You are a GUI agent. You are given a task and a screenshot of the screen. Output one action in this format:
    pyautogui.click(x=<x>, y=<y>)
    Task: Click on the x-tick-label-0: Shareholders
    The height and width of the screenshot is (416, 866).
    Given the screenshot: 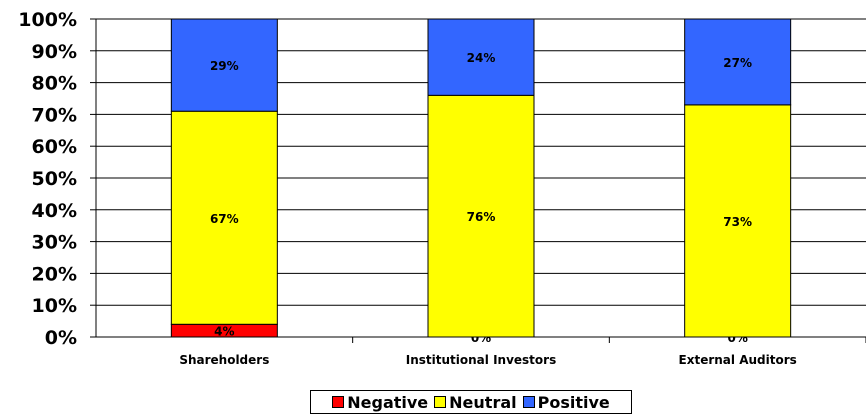 What is the action you would take?
    pyautogui.click(x=224, y=360)
    